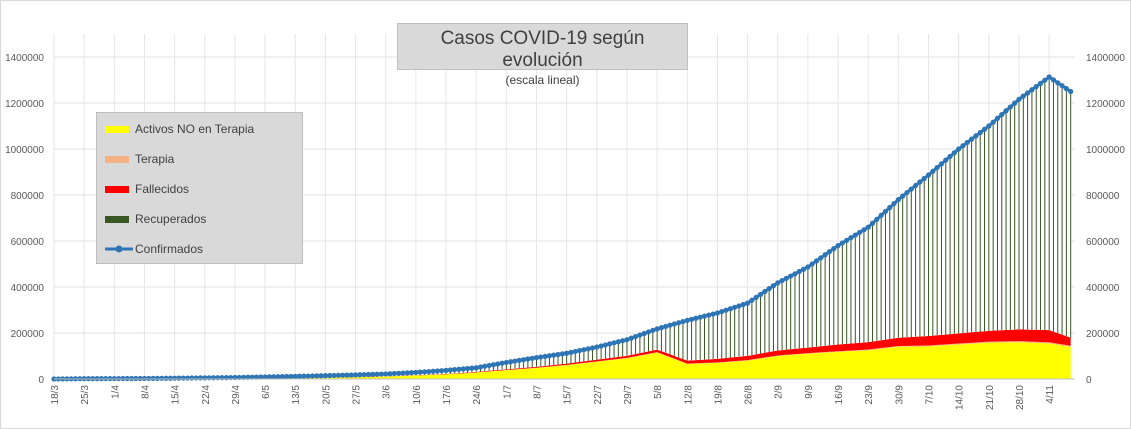  Describe the element at coordinates (839, 395) in the screenshot. I see `x-tick-label: 16/9` at that location.